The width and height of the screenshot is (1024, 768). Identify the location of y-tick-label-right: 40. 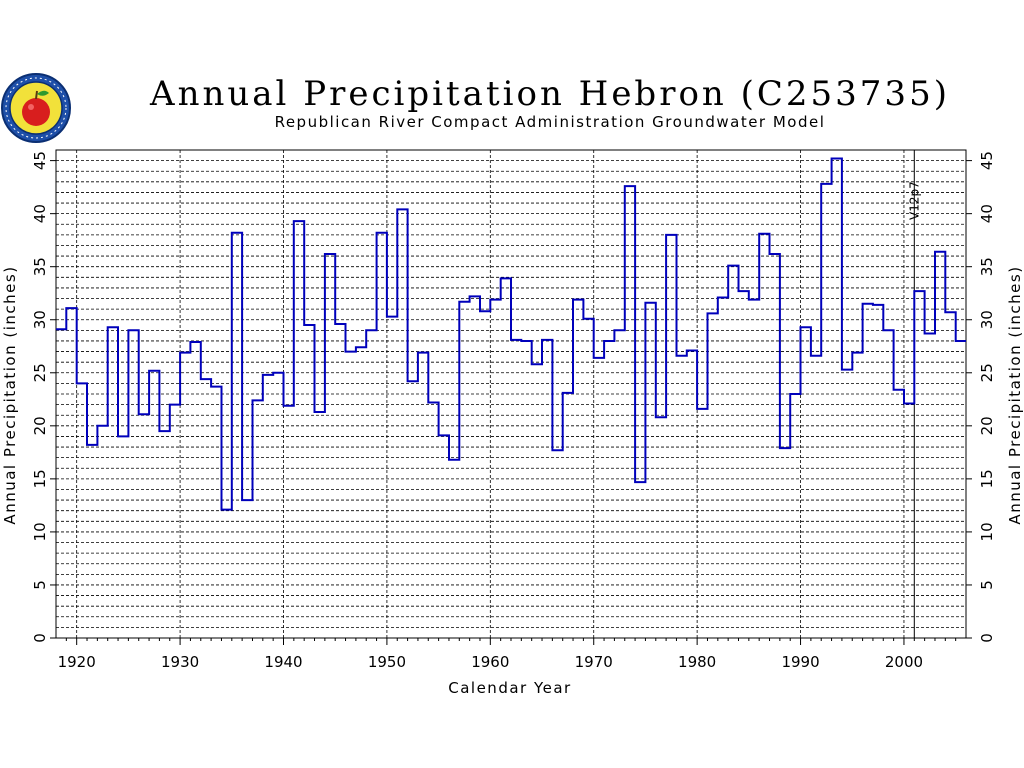
(987, 213).